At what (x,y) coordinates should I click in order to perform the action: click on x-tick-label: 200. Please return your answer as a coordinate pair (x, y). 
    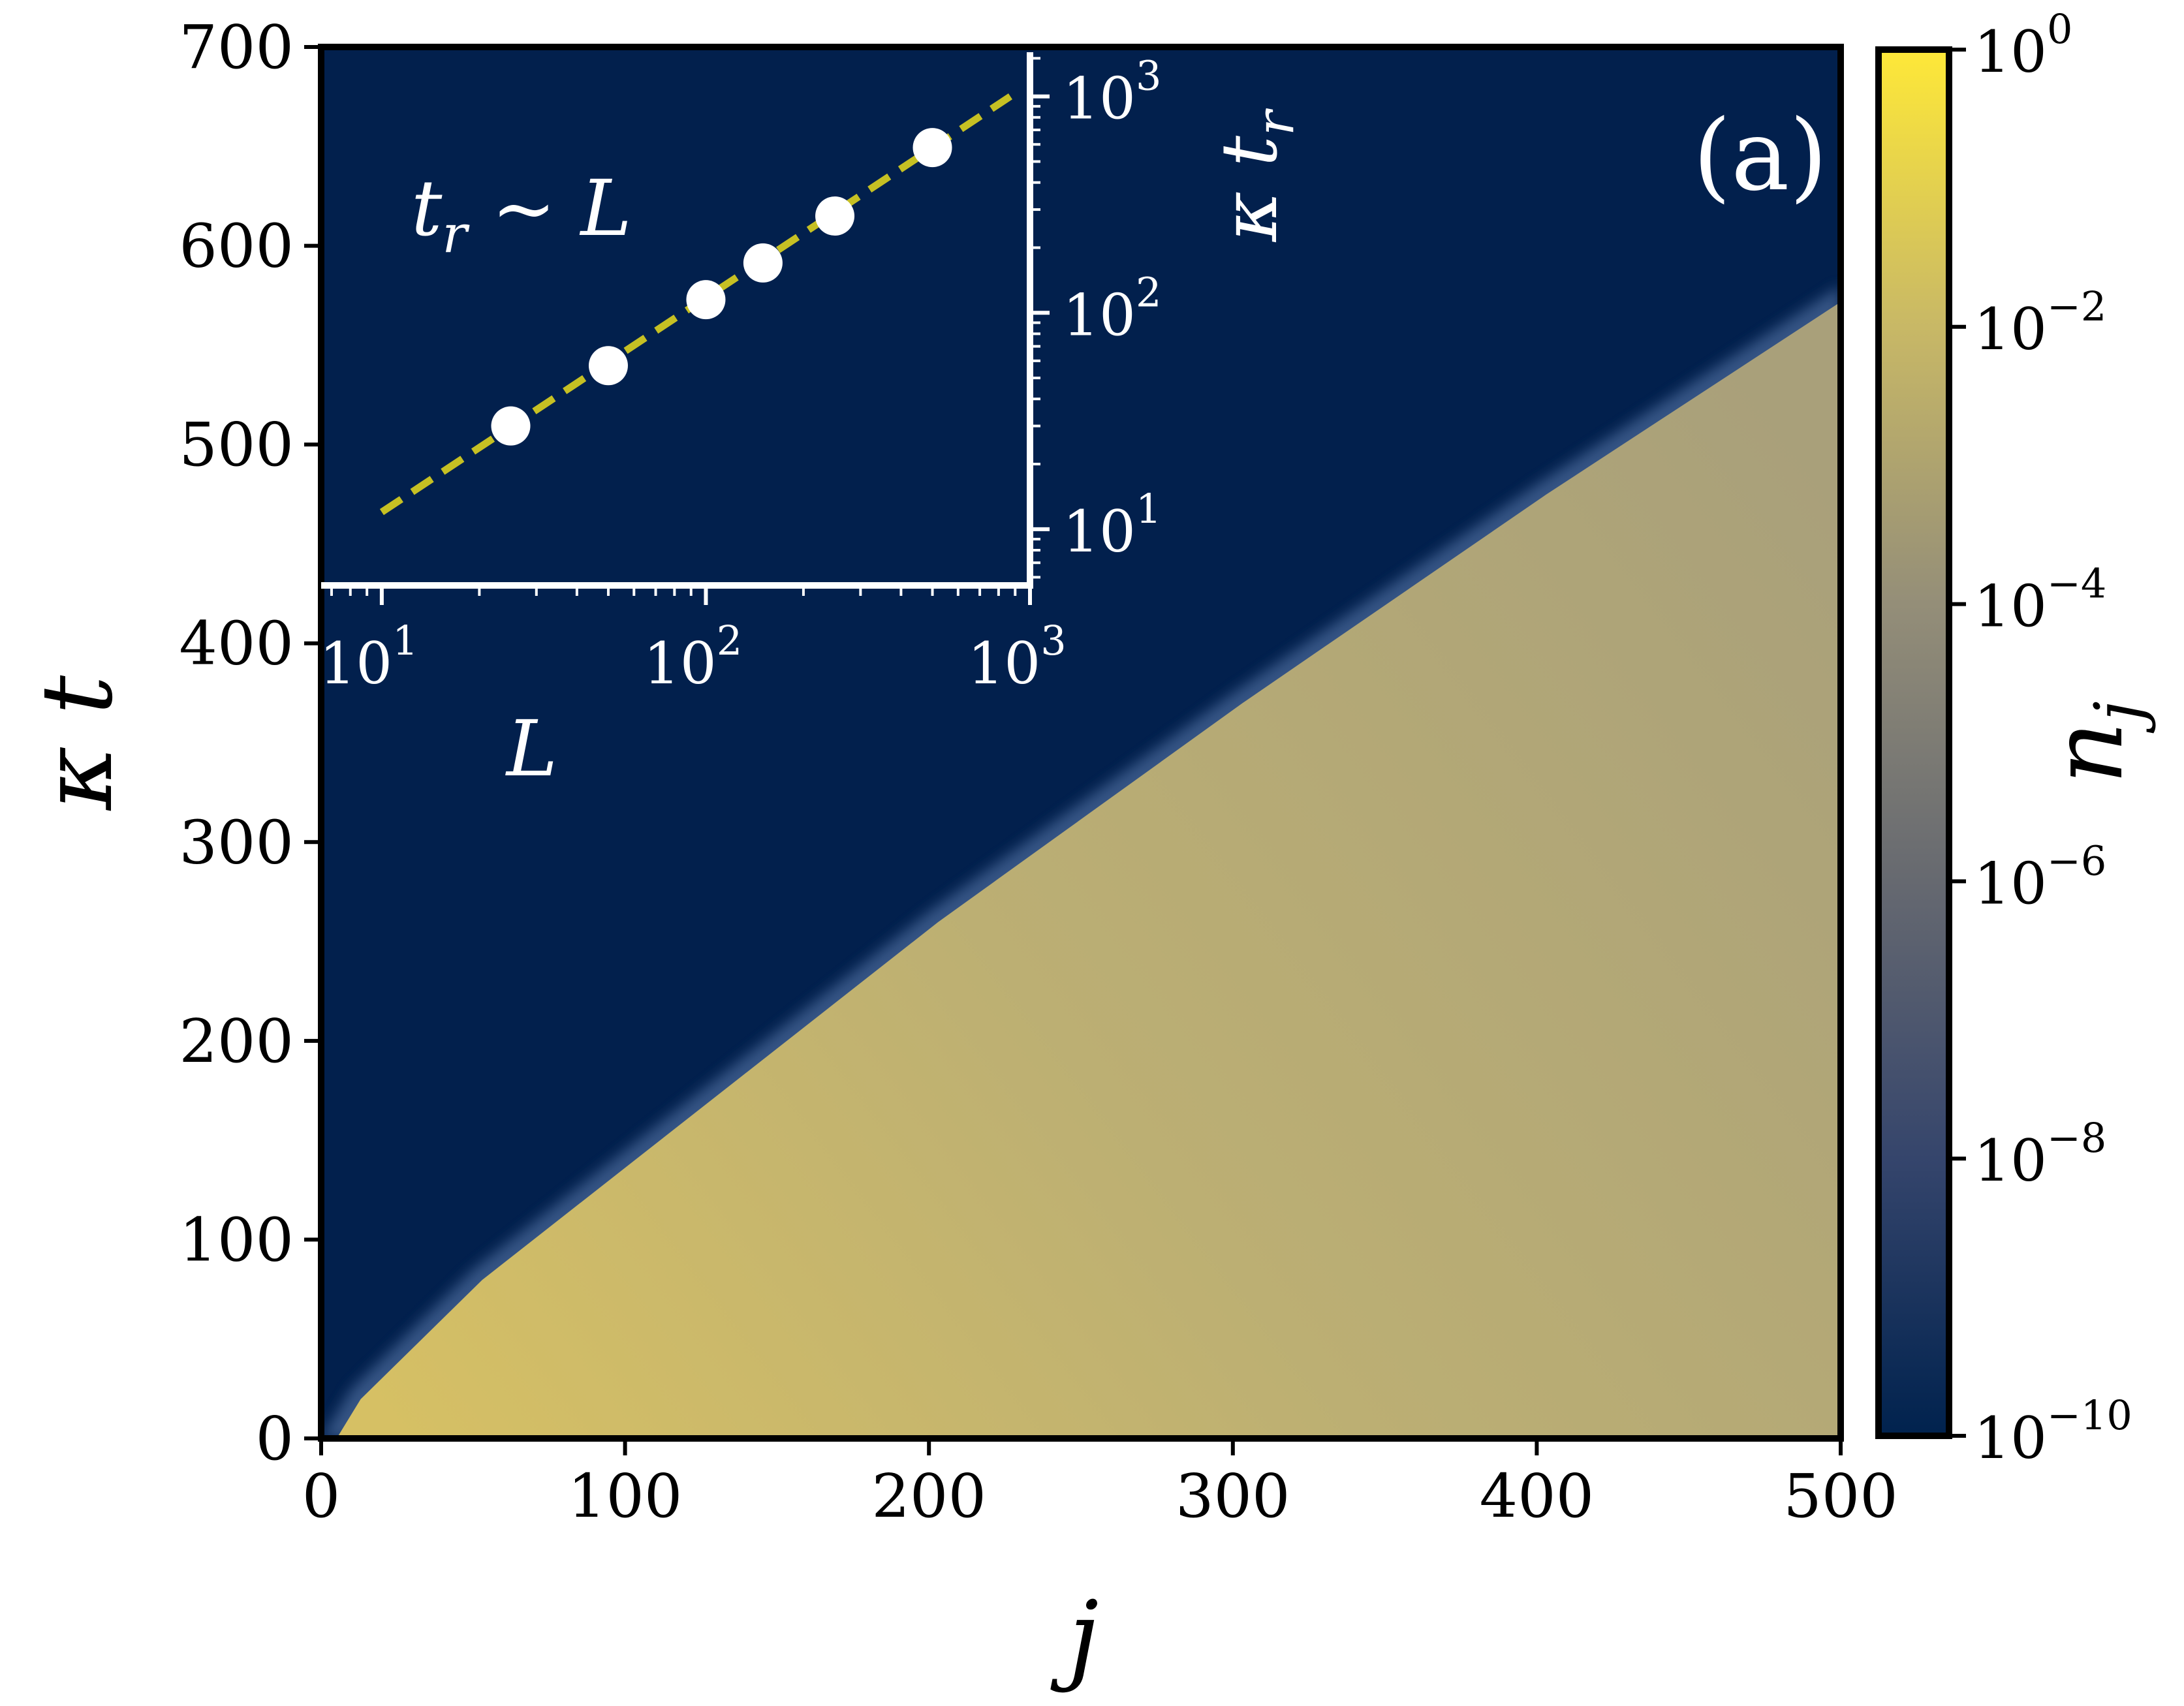
    Looking at the image, I should click on (929, 1496).